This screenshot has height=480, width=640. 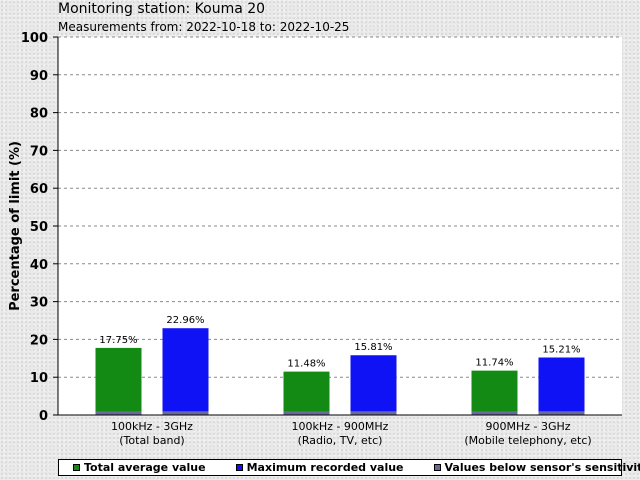 I want to click on x-tick-label: 100kHz - 900MHz, so click(x=340, y=426).